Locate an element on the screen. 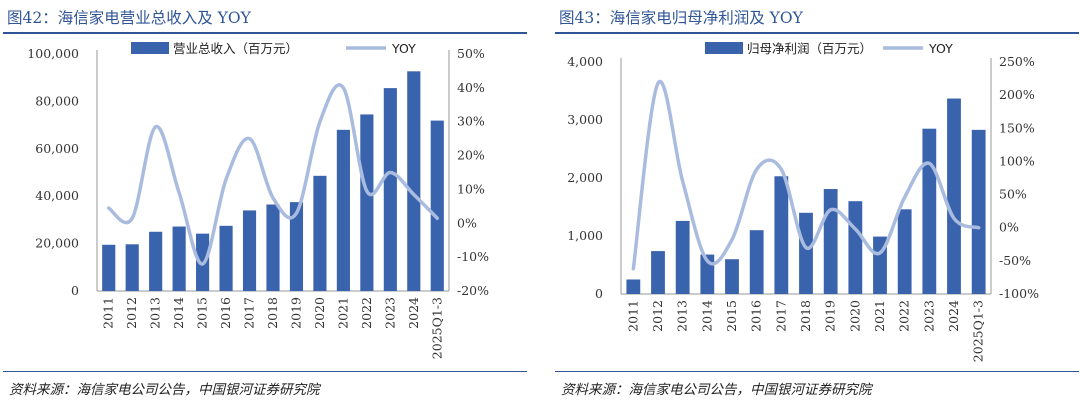 The height and width of the screenshot is (405, 1080). left-axis-tick-label: 3,000 is located at coordinates (585, 119).